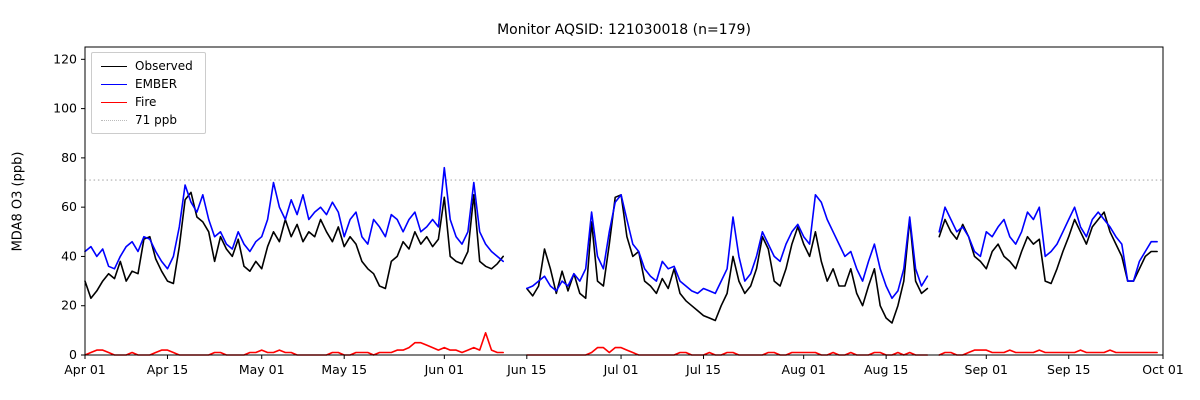 The height and width of the screenshot is (400, 1200). Describe the element at coordinates (69, 305) in the screenshot. I see `y-tick-label: 20` at that location.